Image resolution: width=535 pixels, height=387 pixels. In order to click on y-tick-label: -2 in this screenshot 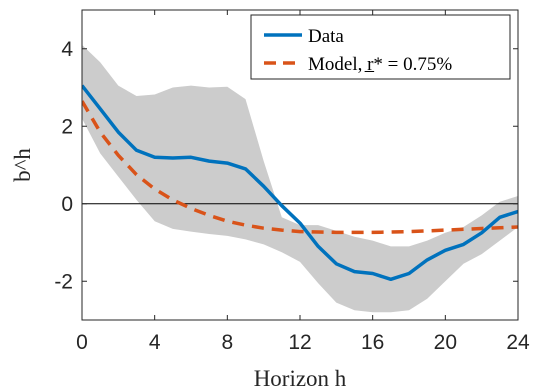, I will do `click(63, 281)`.